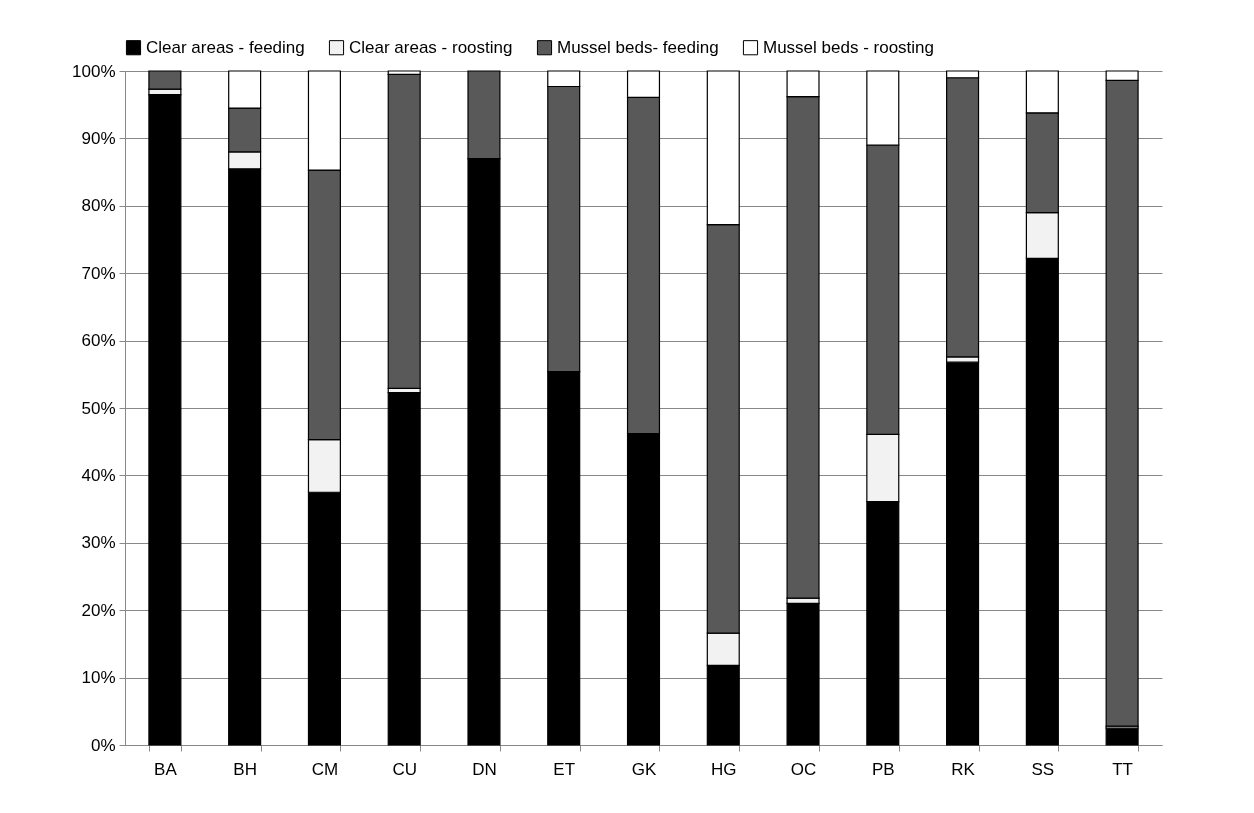 The width and height of the screenshot is (1254, 813). I want to click on y-tick-label: 70%, so click(98, 273).